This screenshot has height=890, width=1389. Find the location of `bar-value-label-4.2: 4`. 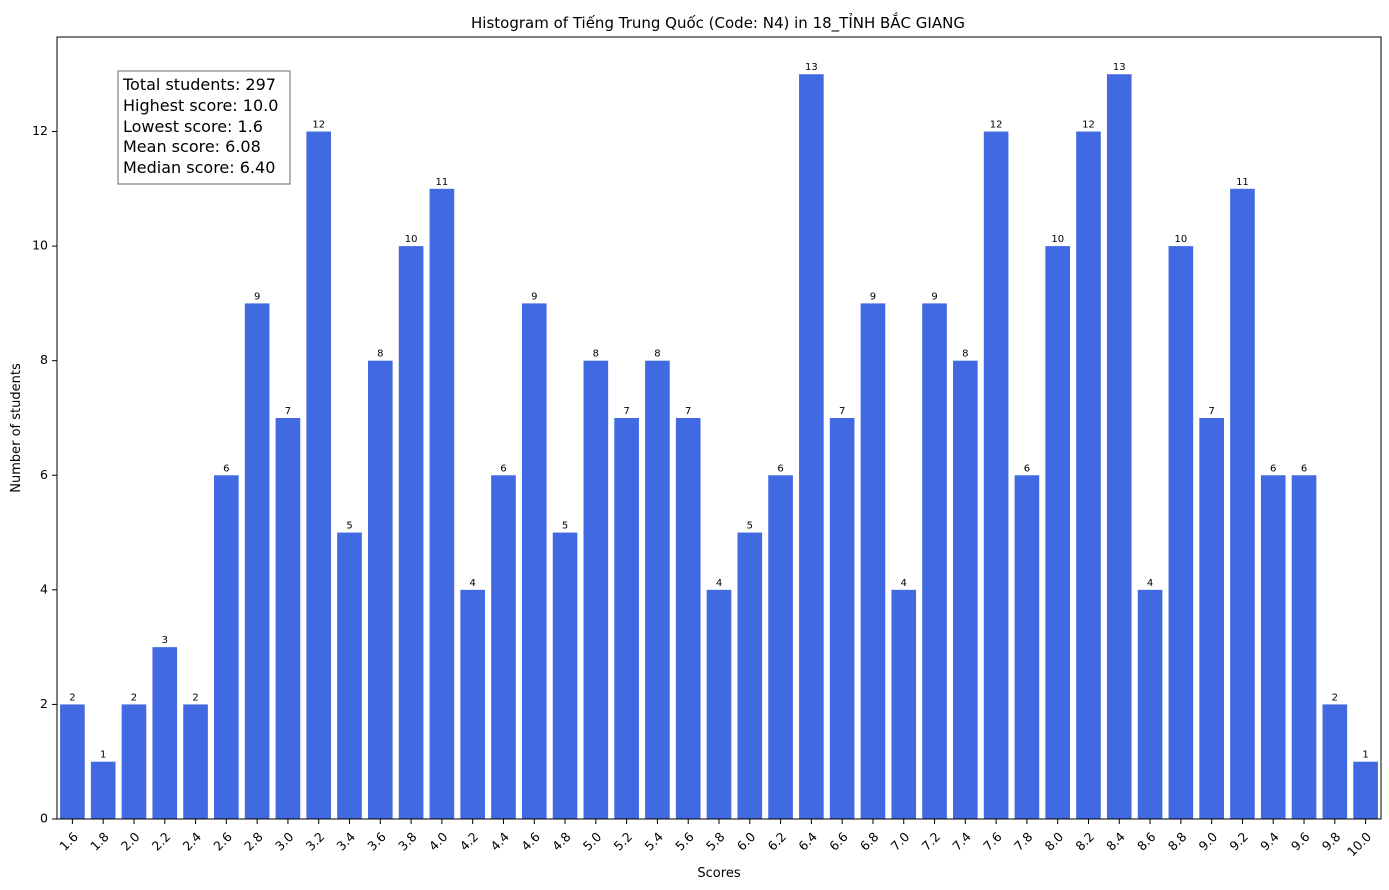

bar-value-label-4.2: 4 is located at coordinates (472, 583).